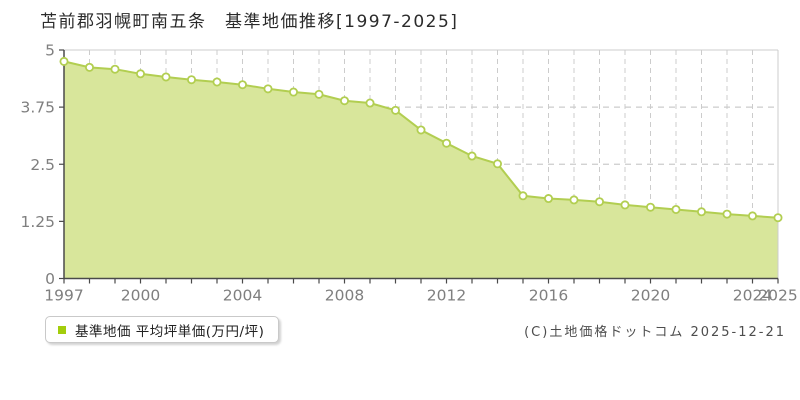 The width and height of the screenshot is (800, 400). I want to click on x-axis-label: 2004, so click(242, 296).